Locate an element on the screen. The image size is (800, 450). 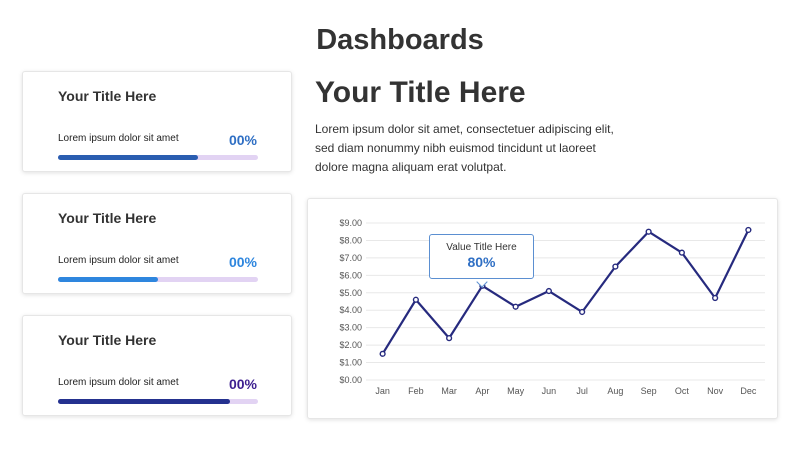
x-tick-label: Jul is located at coordinates (582, 391).